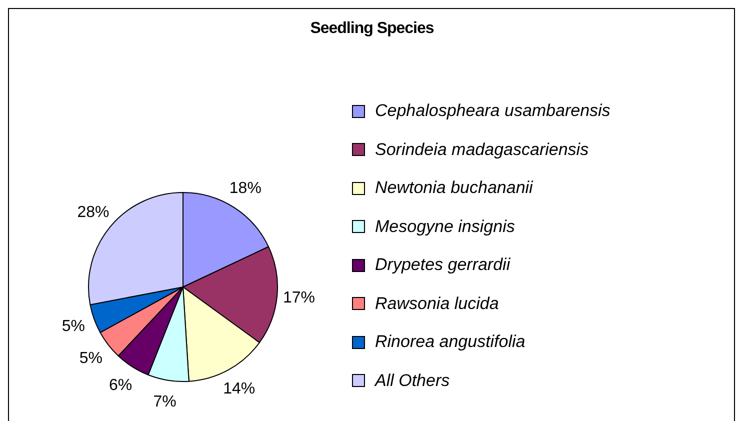 This screenshot has height=421, width=744. I want to click on data-label: 14%, so click(239, 389).